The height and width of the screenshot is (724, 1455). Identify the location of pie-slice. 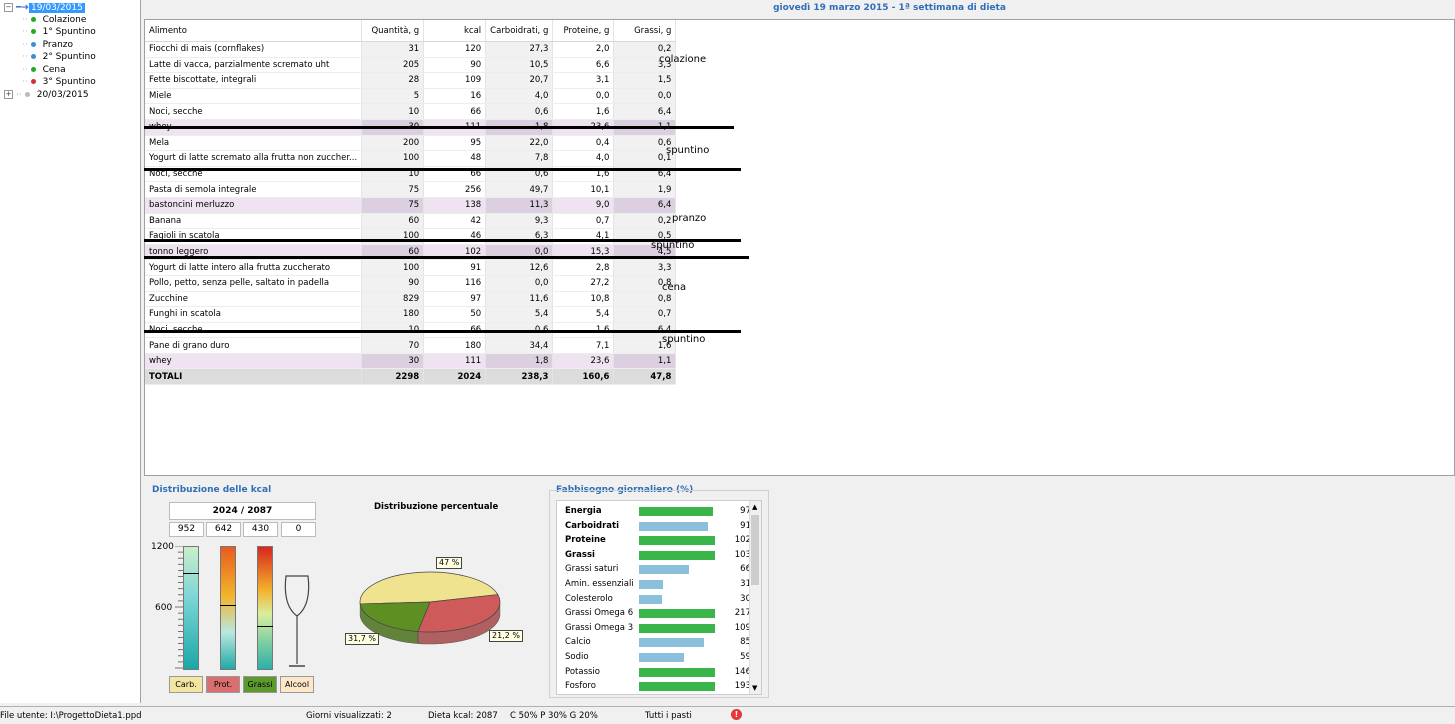
(429, 588).